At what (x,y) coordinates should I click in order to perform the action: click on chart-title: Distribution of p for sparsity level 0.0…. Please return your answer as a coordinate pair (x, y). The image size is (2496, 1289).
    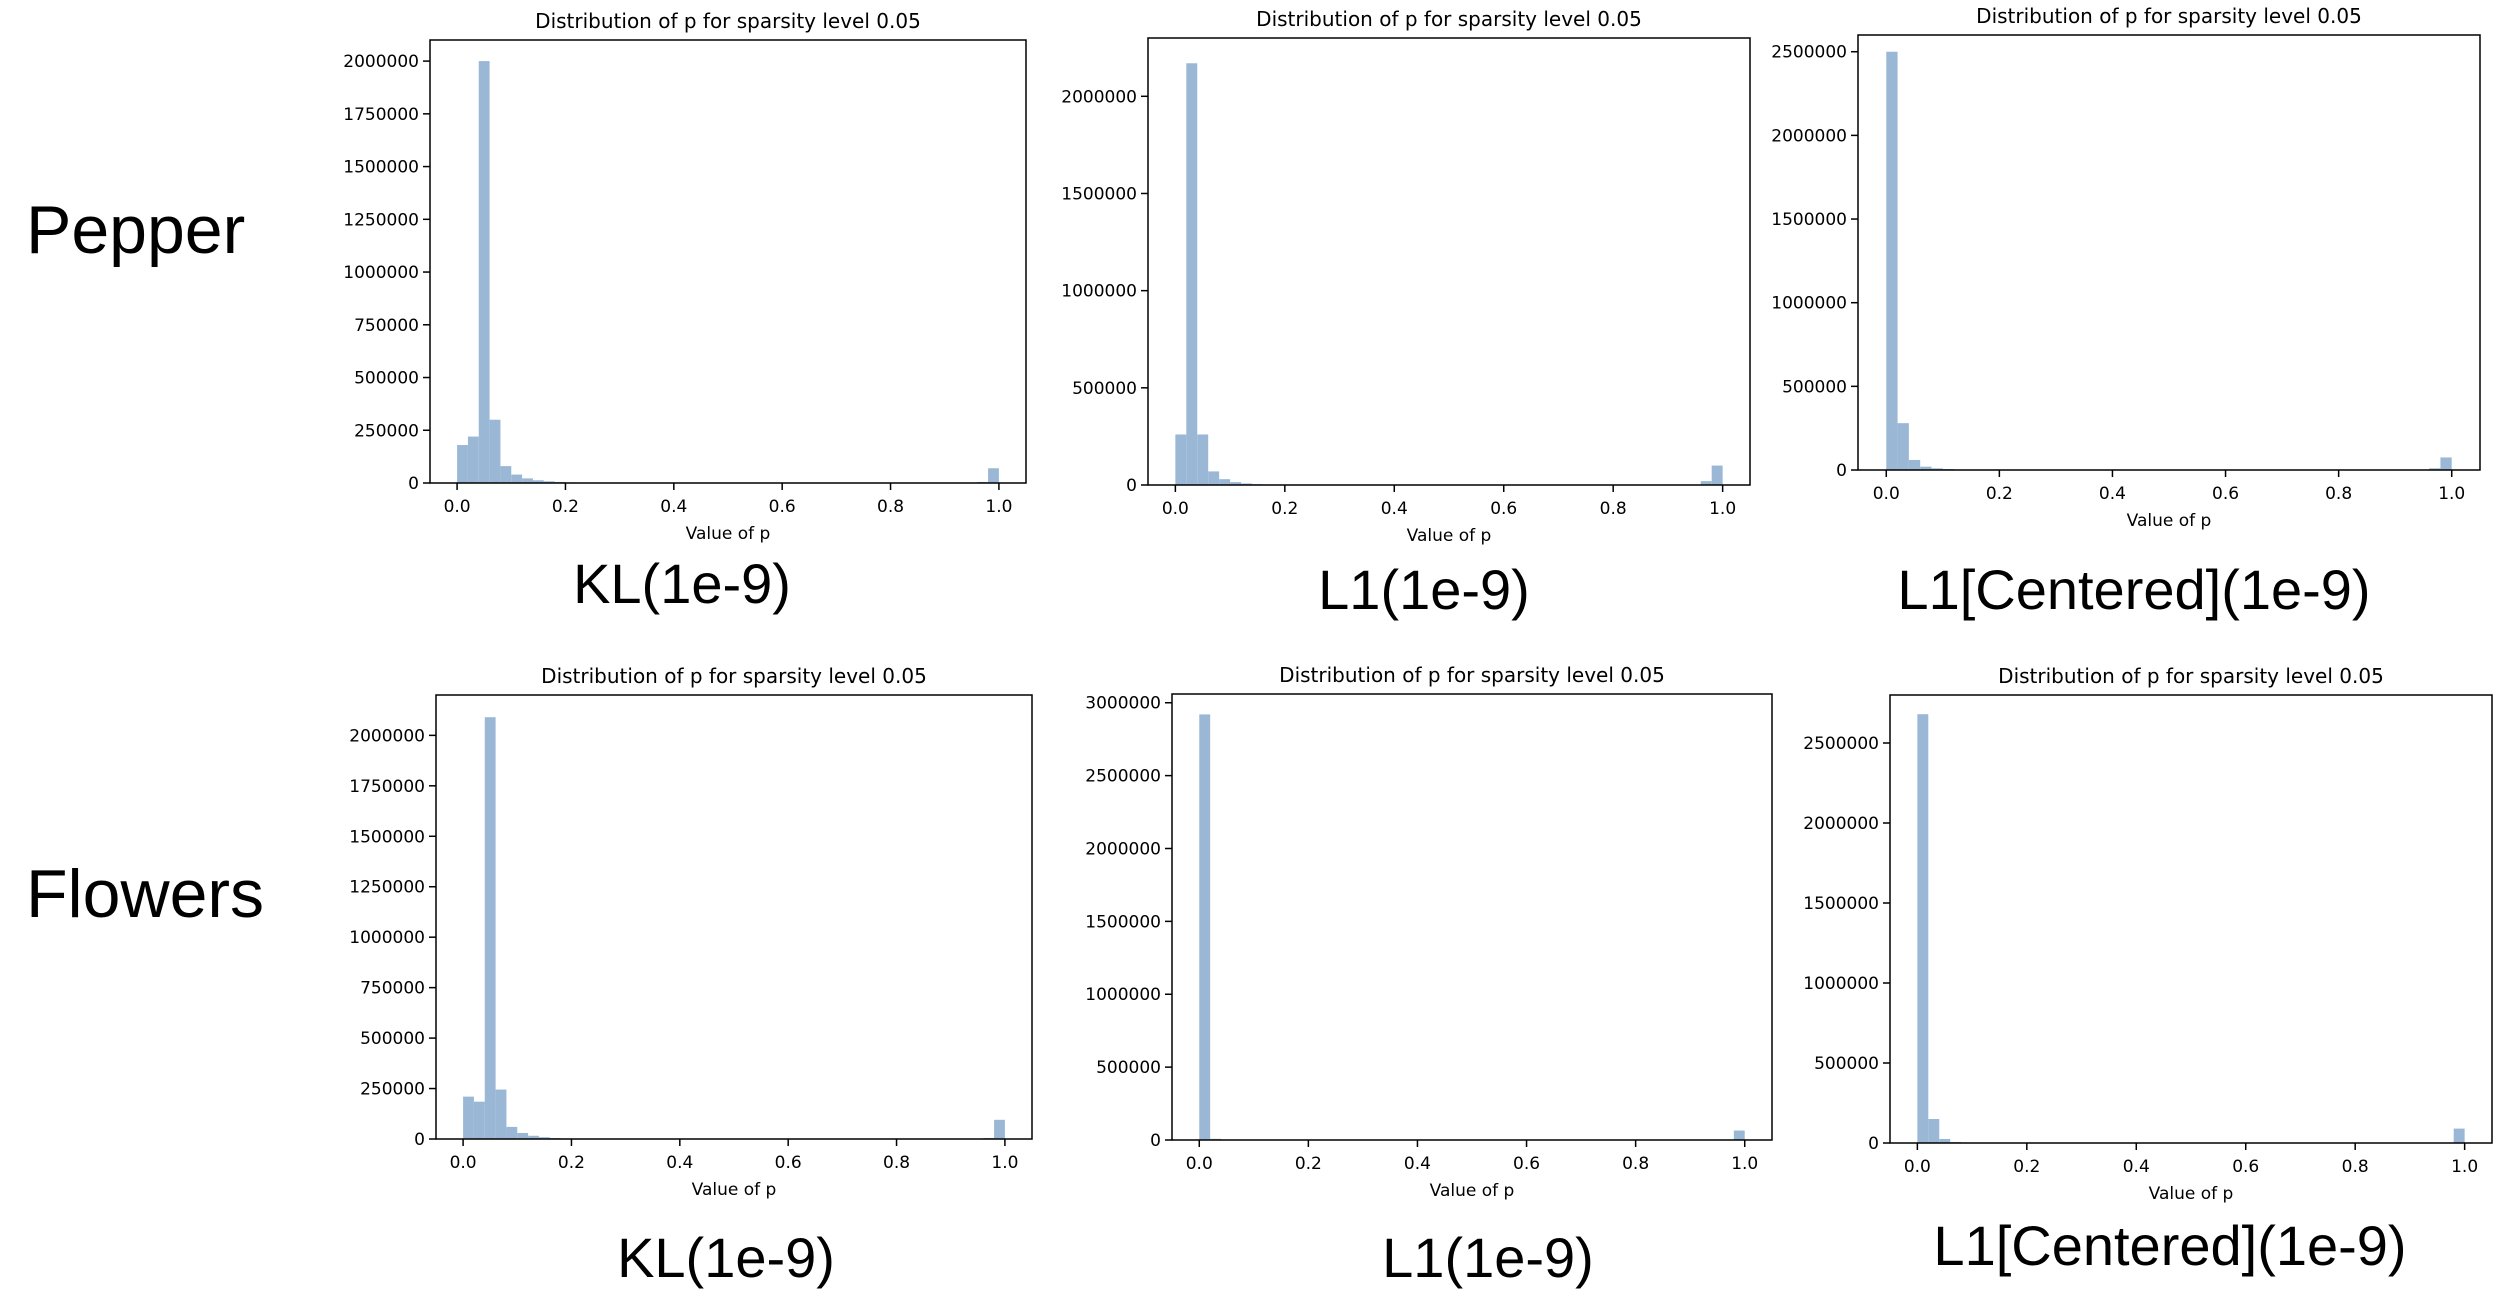
    Looking at the image, I should click on (2191, 676).